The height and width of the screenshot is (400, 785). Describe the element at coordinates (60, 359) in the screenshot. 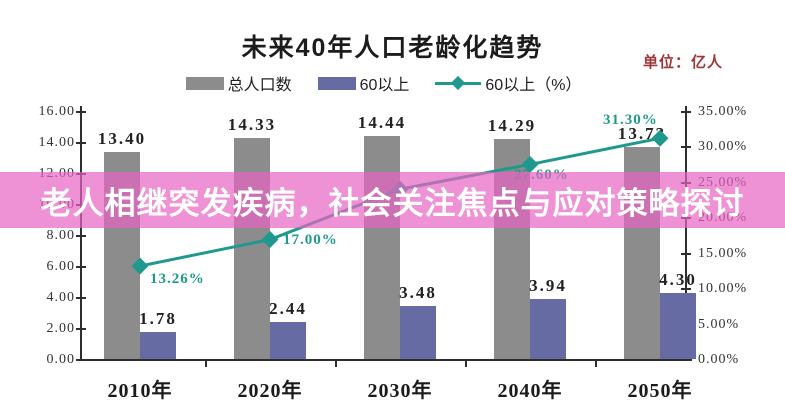

I see `y-tick-label-left: 0.00` at that location.